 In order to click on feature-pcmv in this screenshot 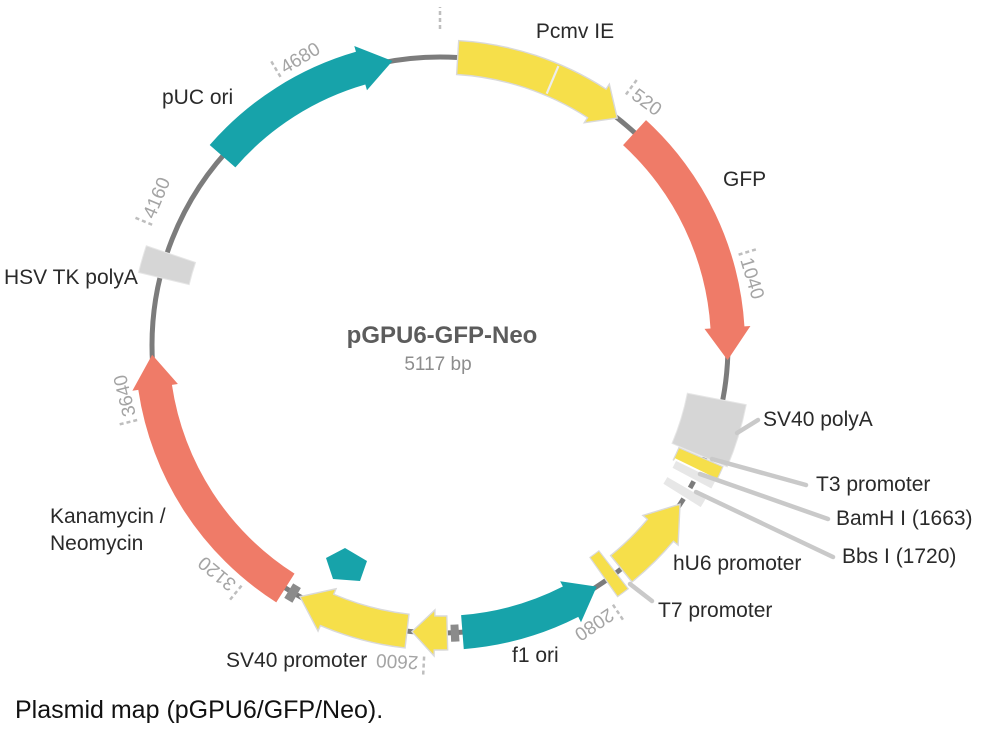, I will do `click(537, 81)`.